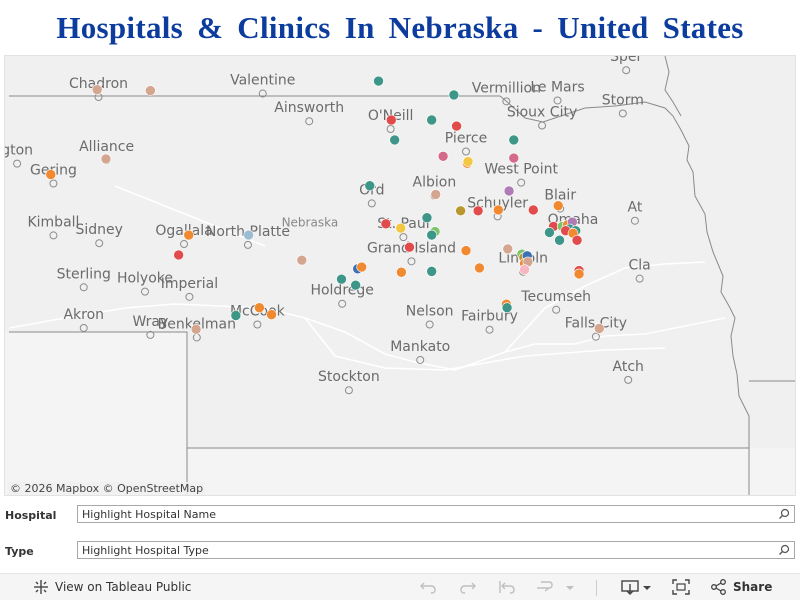 The image size is (800, 600). I want to click on place-akron: Akron, so click(83, 319).